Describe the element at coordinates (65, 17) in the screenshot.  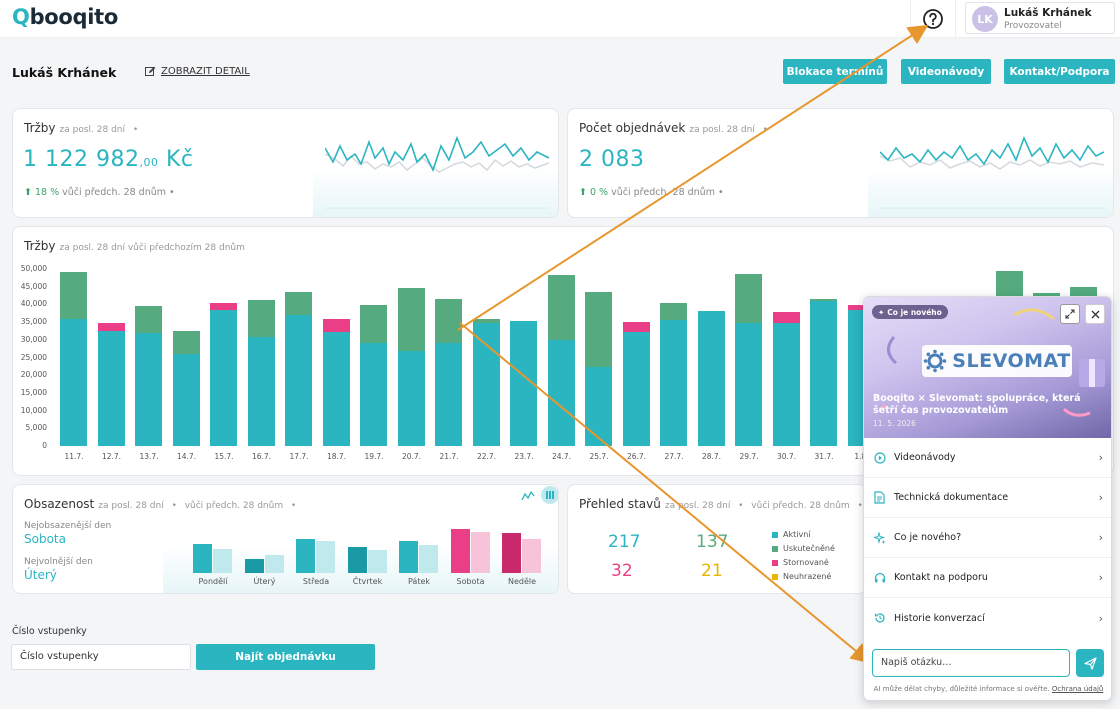
I see `logo: Qbooqito` at that location.